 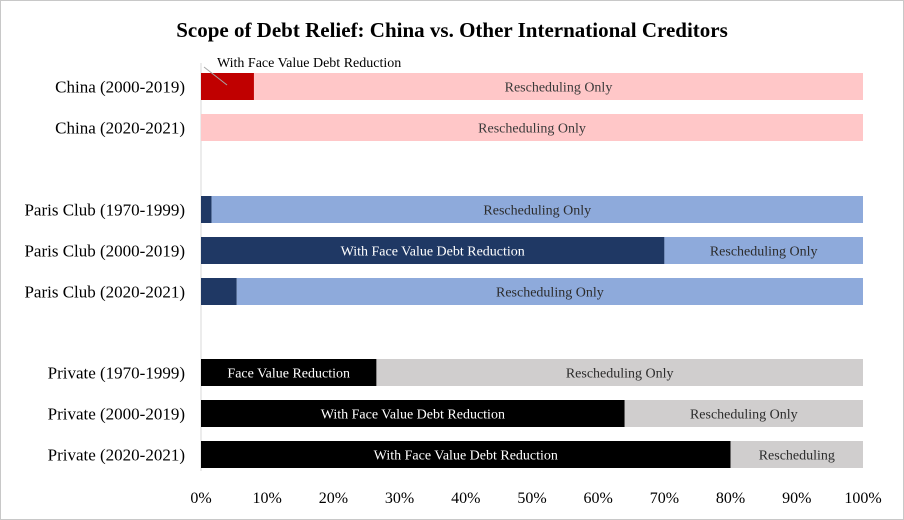 What do you see at coordinates (120, 87) in the screenshot?
I see `category-label: China (2000-2019)` at bounding box center [120, 87].